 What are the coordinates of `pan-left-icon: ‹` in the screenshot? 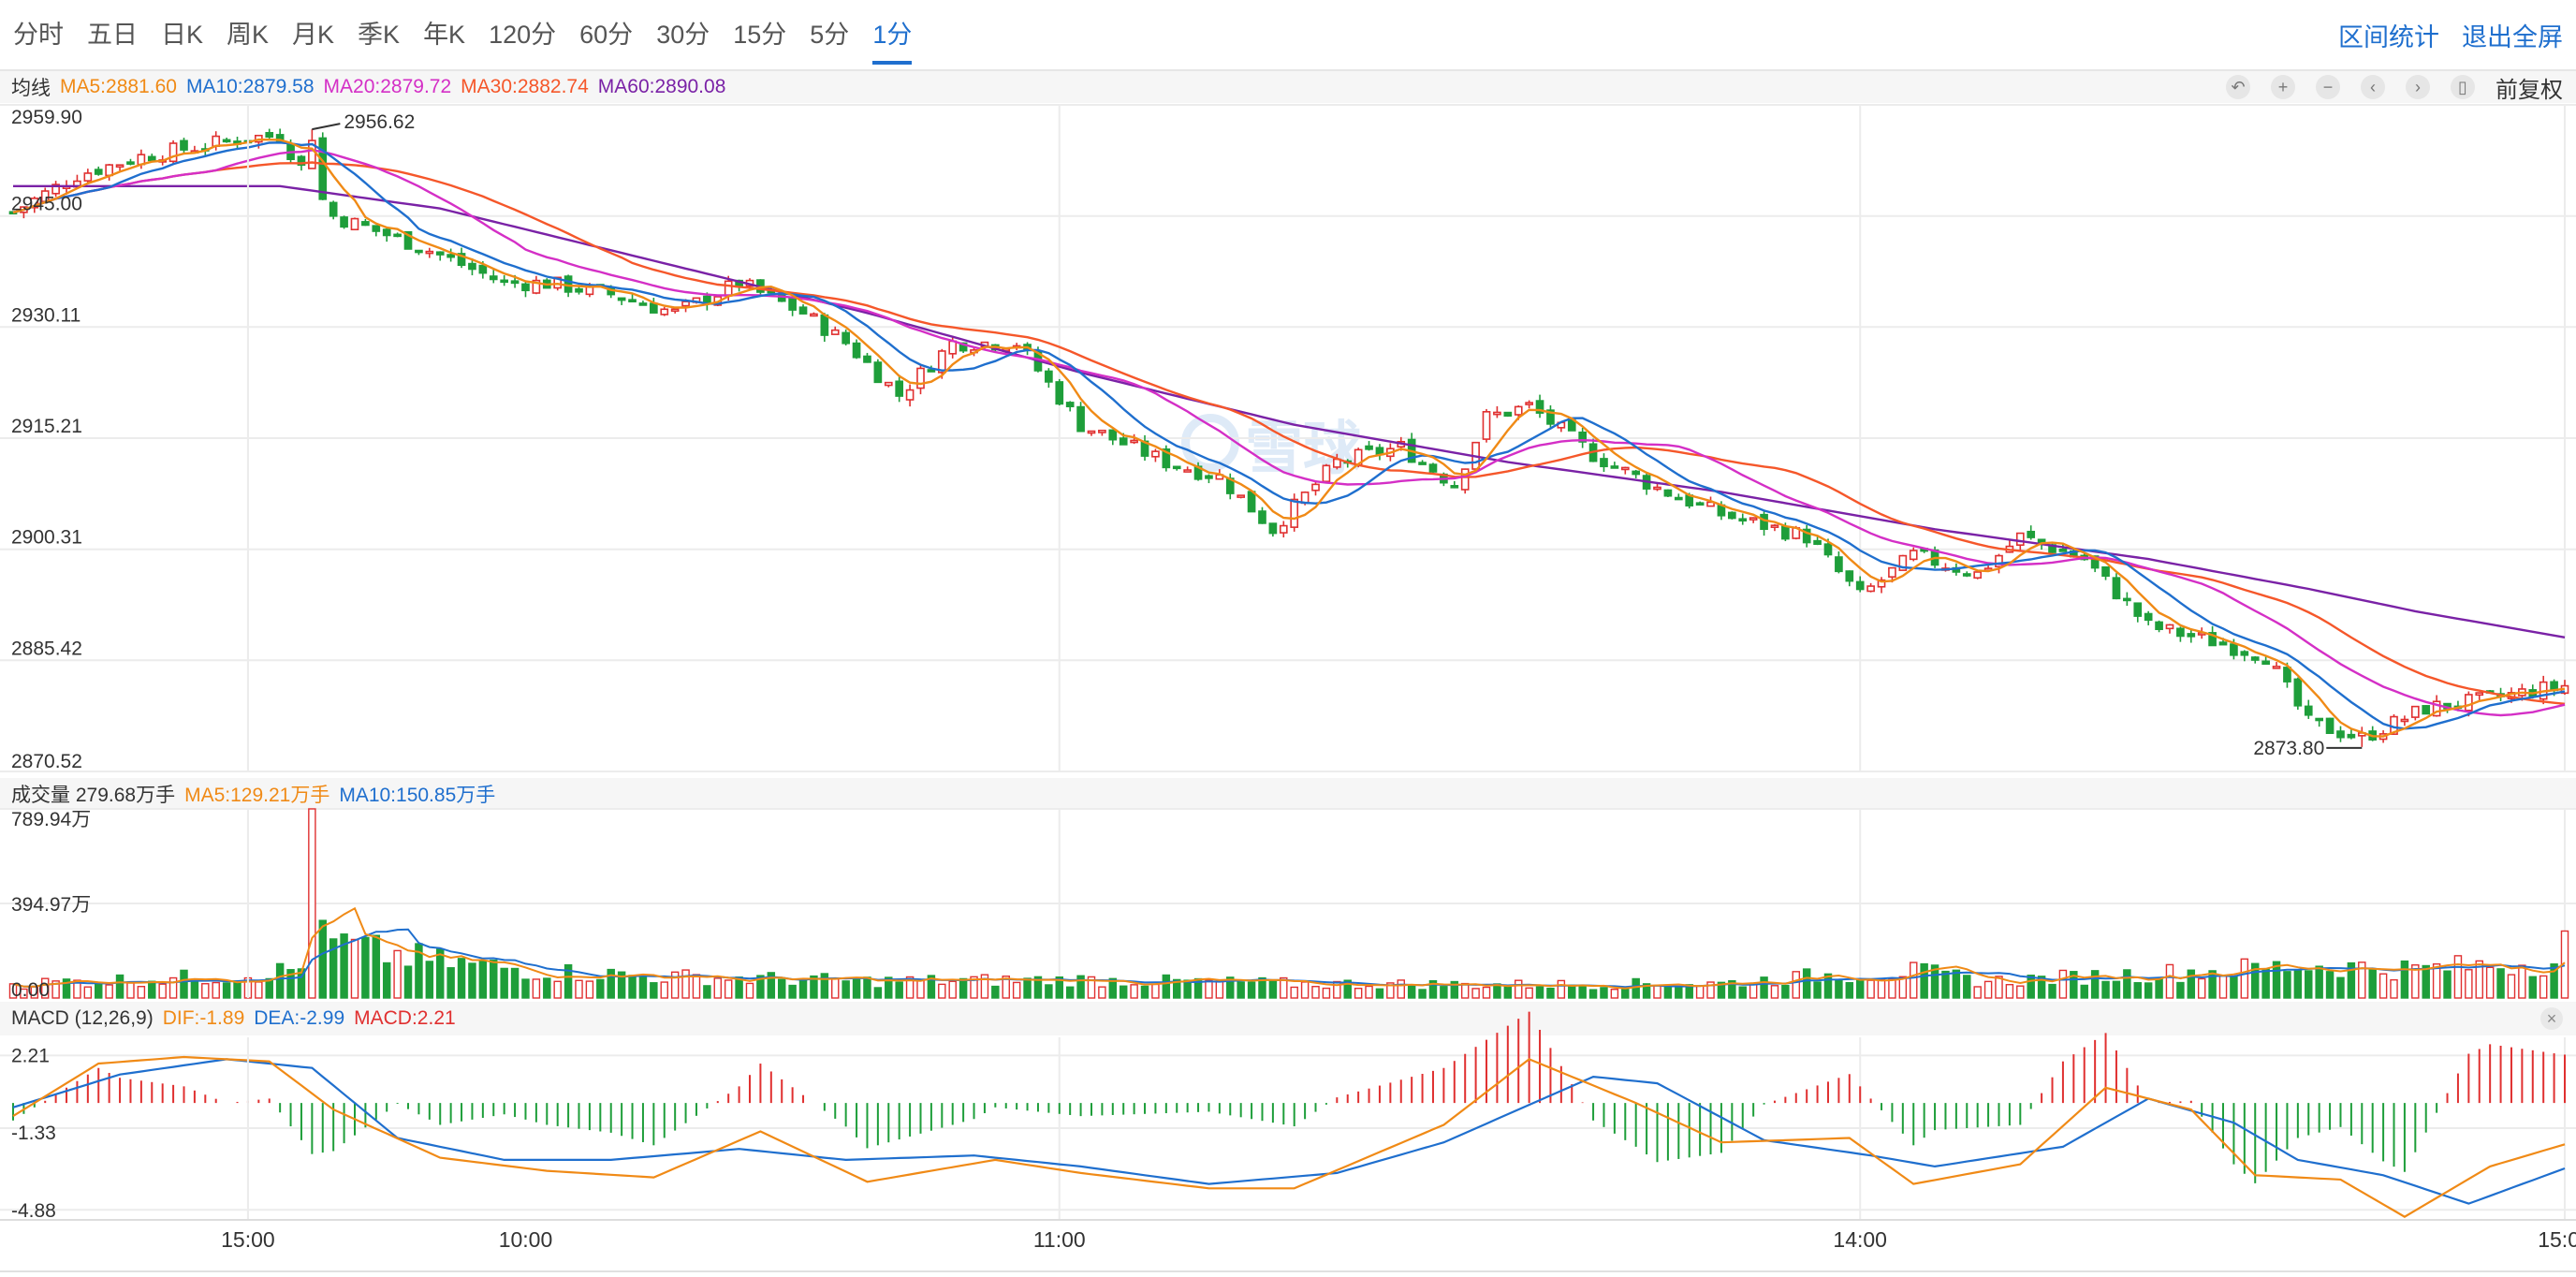 It's located at (2373, 87).